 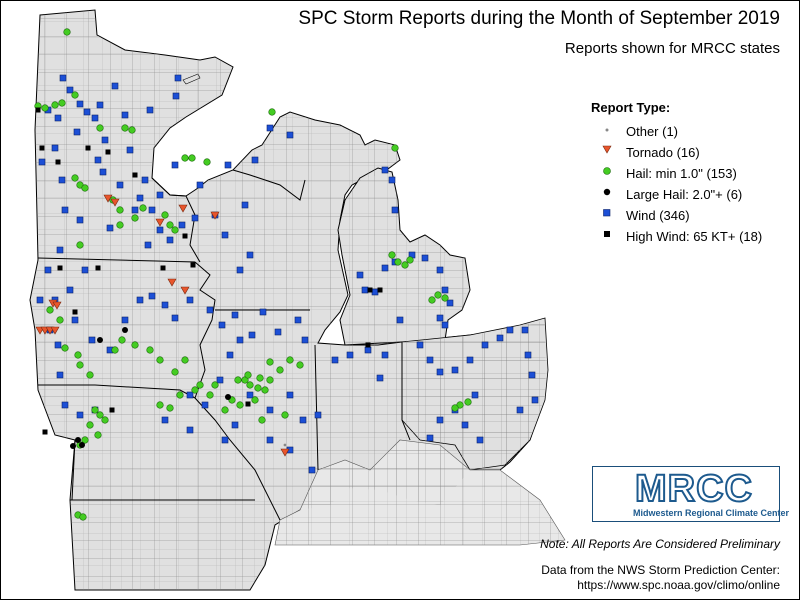 What do you see at coordinates (607, 149) in the screenshot?
I see `legend-tornado-symbol` at bounding box center [607, 149].